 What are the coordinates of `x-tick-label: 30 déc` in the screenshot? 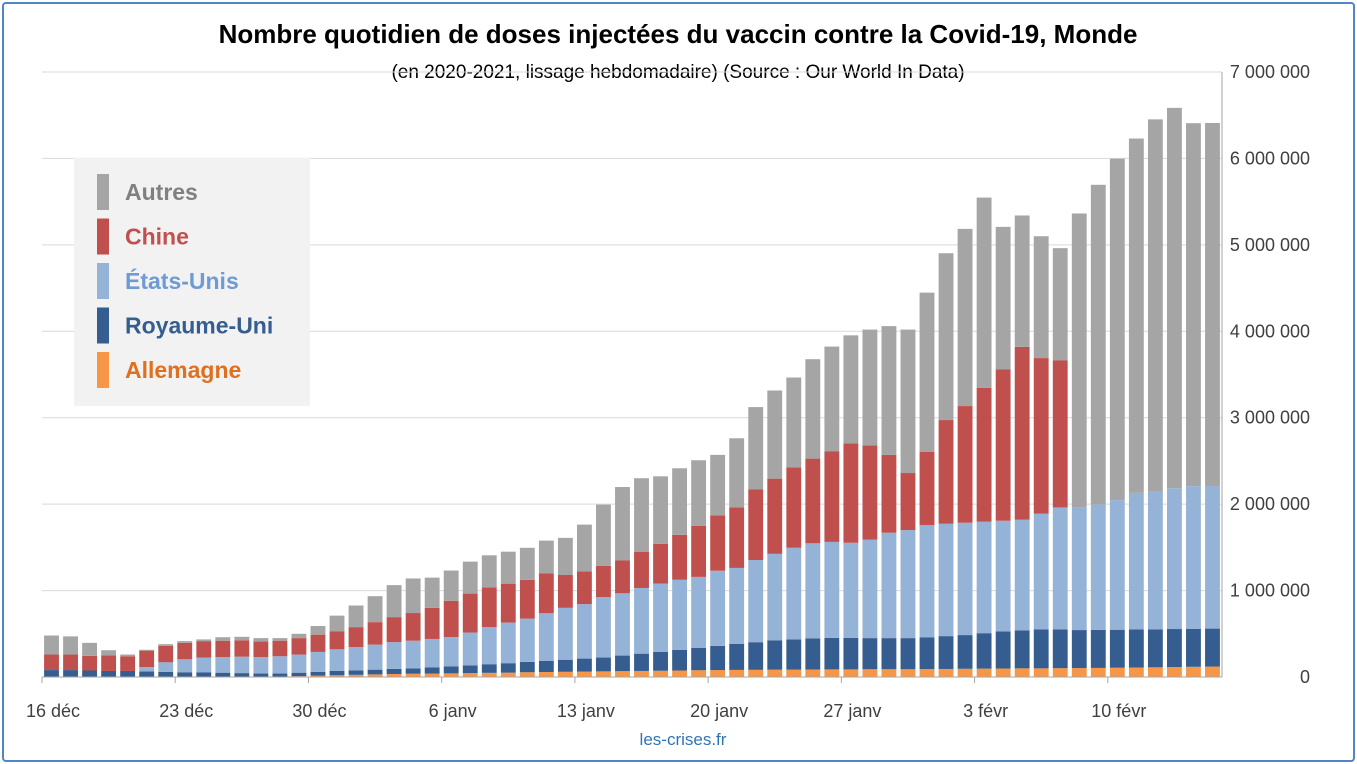 It's located at (319, 711).